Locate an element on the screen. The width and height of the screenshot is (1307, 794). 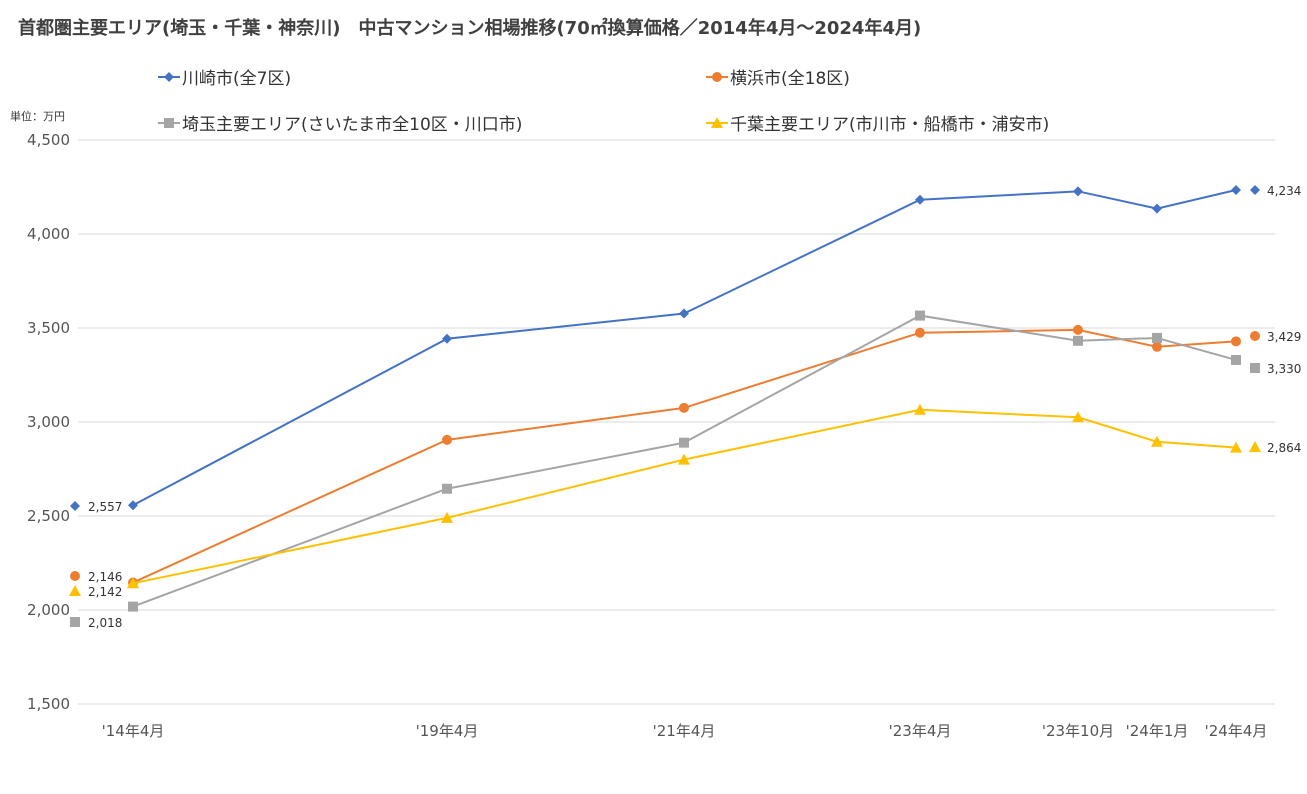
x-tick-label: '24年4月 is located at coordinates (1236, 731).